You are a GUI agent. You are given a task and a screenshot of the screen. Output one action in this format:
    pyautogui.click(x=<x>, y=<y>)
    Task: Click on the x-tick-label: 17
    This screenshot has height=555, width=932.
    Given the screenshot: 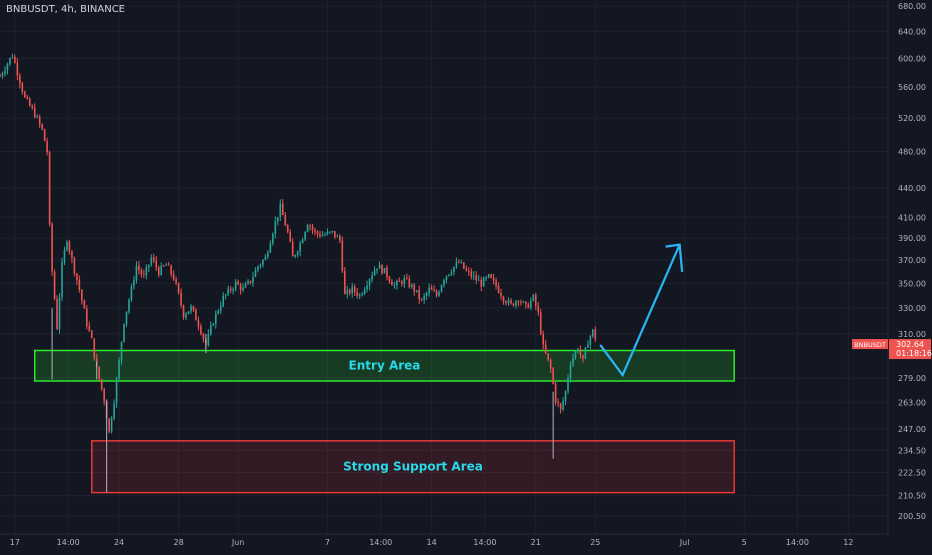 What is the action you would take?
    pyautogui.click(x=15, y=542)
    